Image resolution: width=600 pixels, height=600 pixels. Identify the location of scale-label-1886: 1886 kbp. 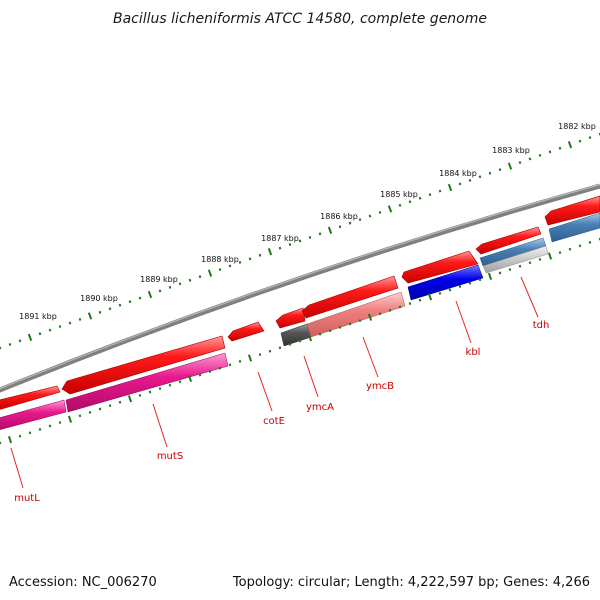
(339, 216).